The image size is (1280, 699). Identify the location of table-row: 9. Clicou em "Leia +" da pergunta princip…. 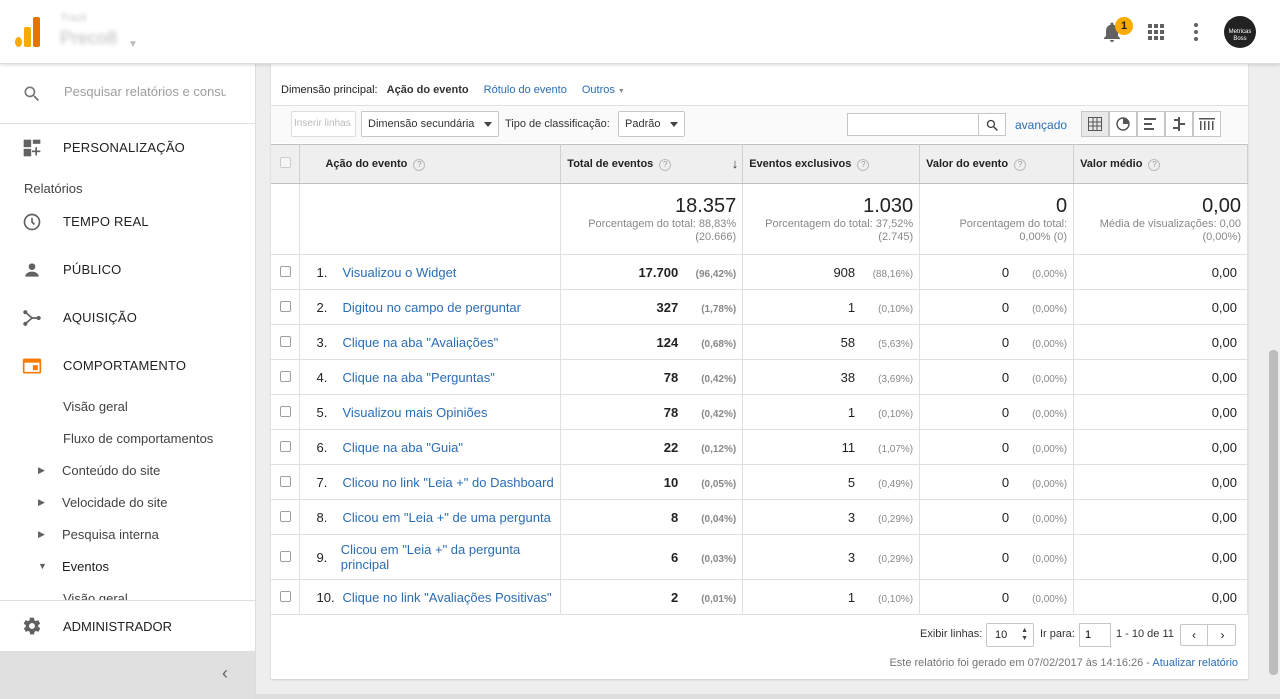
(759, 557).